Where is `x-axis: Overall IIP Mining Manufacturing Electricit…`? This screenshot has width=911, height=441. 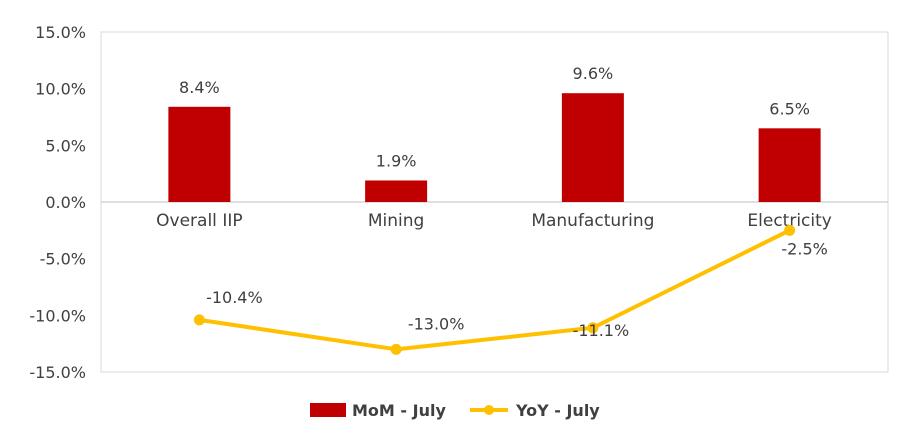
x-axis: Overall IIP Mining Manufacturing Electricit… is located at coordinates (494, 221).